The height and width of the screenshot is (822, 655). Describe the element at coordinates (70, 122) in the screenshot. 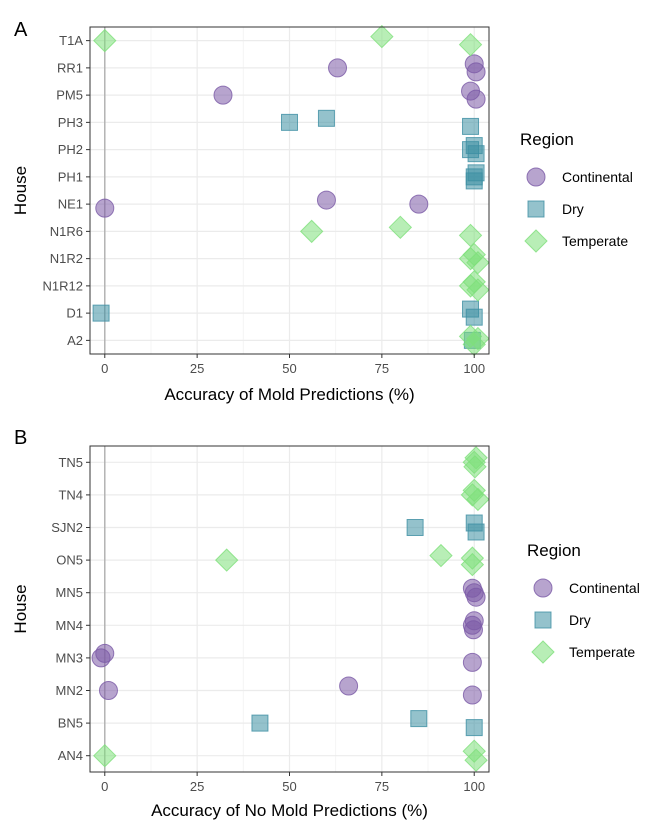

I see `y-tick-label: PH3` at that location.